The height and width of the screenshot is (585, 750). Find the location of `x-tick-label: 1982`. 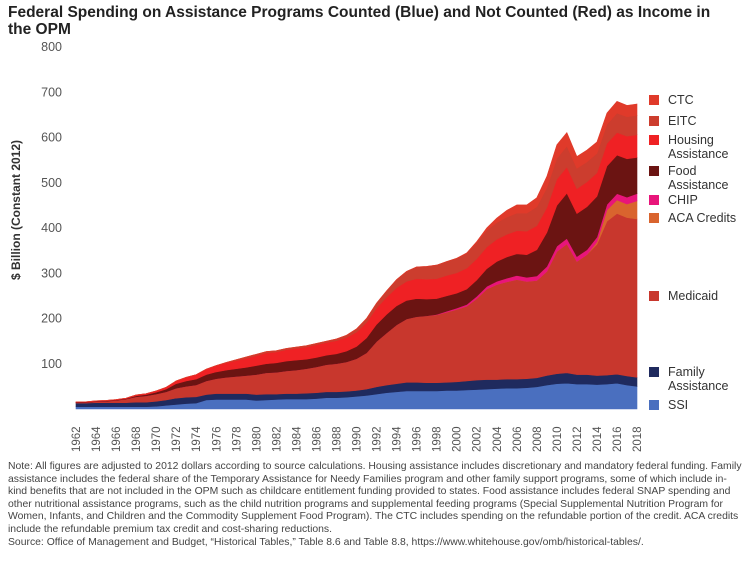

x-tick-label: 1982 is located at coordinates (277, 439).